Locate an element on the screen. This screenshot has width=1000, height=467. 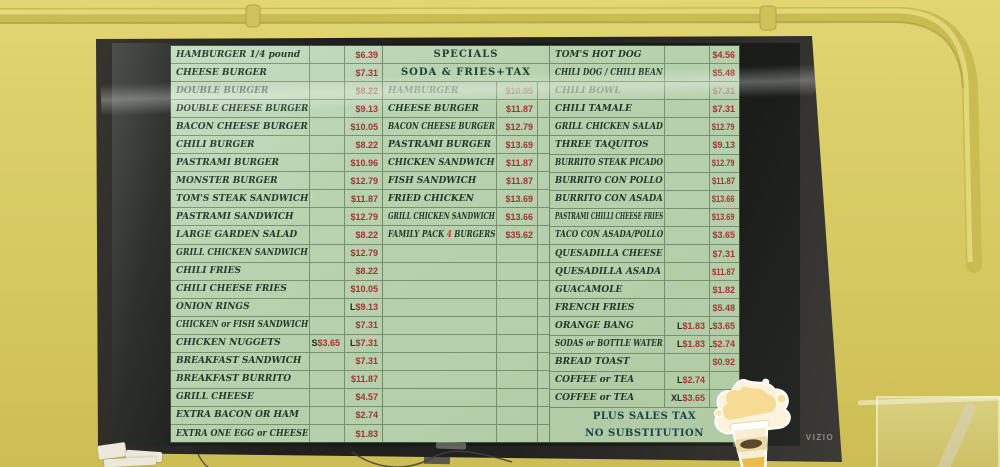
specials-header: SPECIALS is located at coordinates (466, 55).